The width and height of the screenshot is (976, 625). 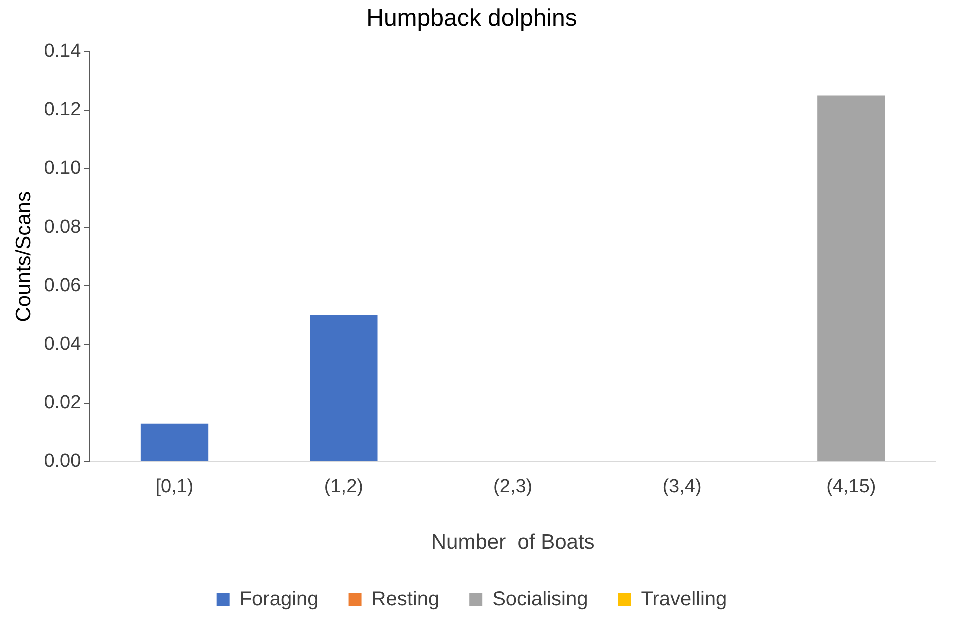 I want to click on x-tick-label: (4,15), so click(x=851, y=487).